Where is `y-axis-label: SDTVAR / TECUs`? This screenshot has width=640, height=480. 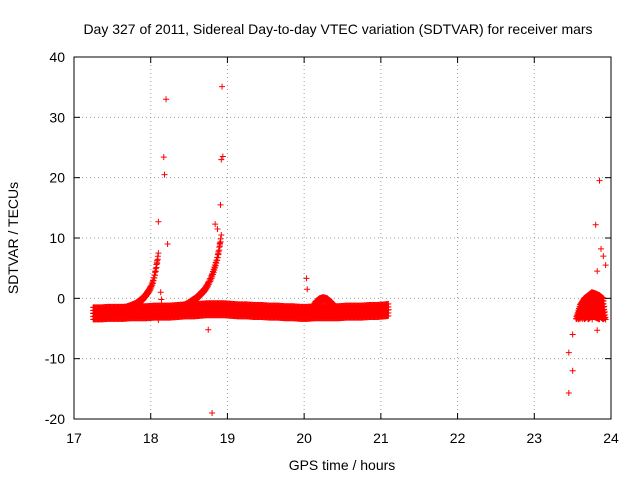
y-axis-label: SDTVAR / TECUs is located at coordinates (13, 238).